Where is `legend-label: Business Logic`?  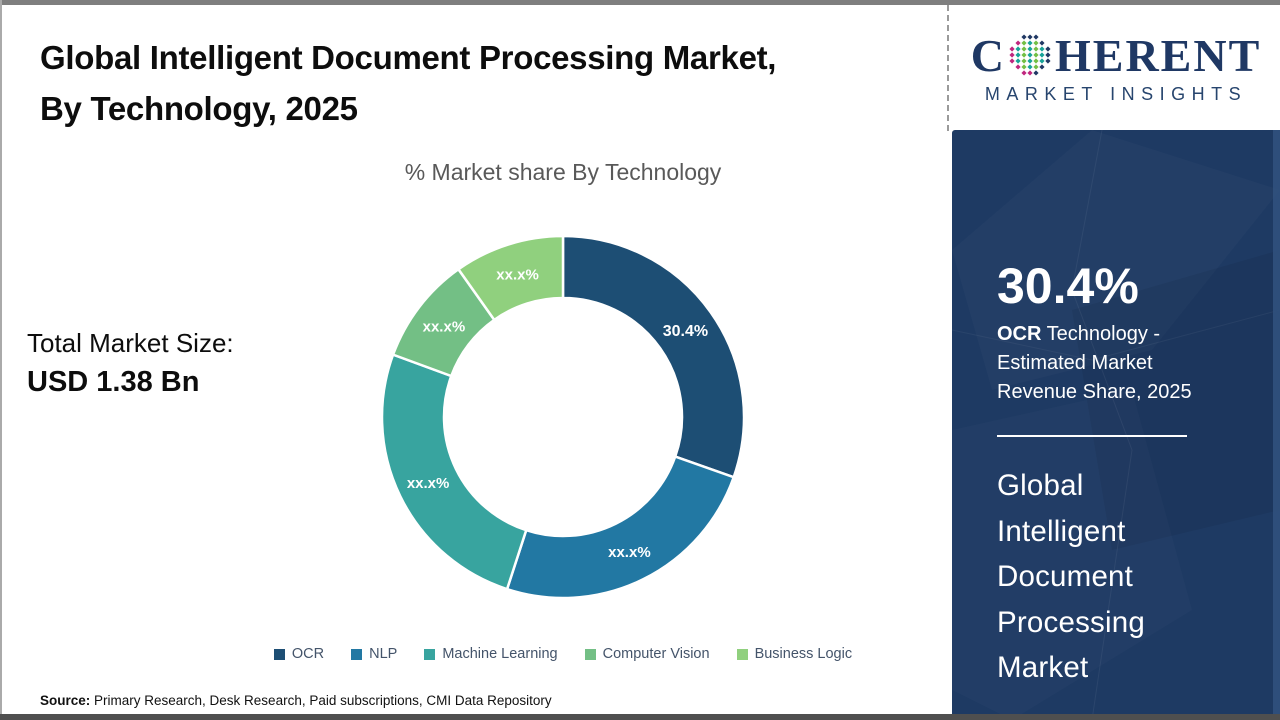 legend-label: Business Logic is located at coordinates (803, 654).